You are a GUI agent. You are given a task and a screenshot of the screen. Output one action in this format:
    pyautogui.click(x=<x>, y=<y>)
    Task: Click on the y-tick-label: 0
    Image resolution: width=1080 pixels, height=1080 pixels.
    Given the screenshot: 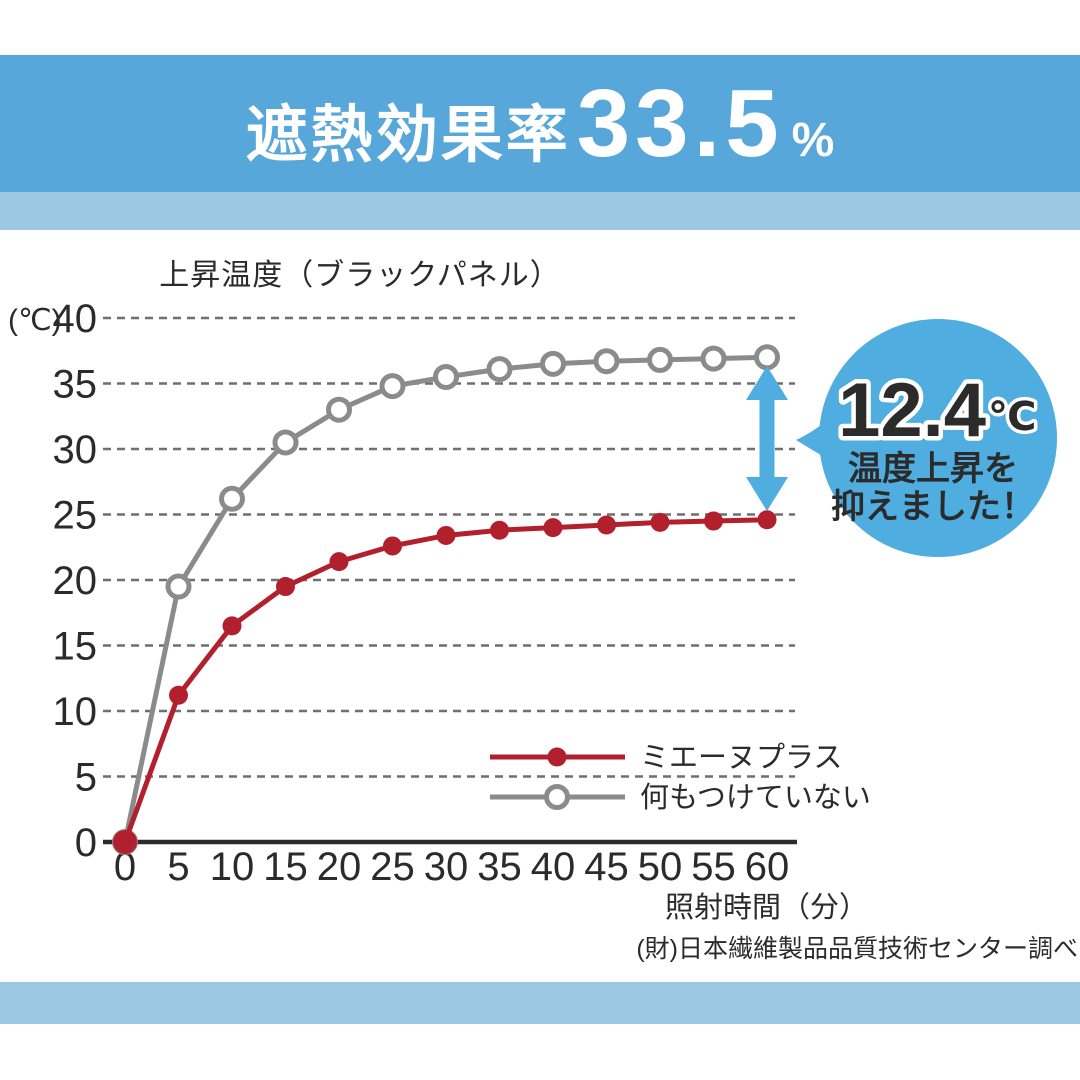 What is the action you would take?
    pyautogui.click(x=86, y=843)
    